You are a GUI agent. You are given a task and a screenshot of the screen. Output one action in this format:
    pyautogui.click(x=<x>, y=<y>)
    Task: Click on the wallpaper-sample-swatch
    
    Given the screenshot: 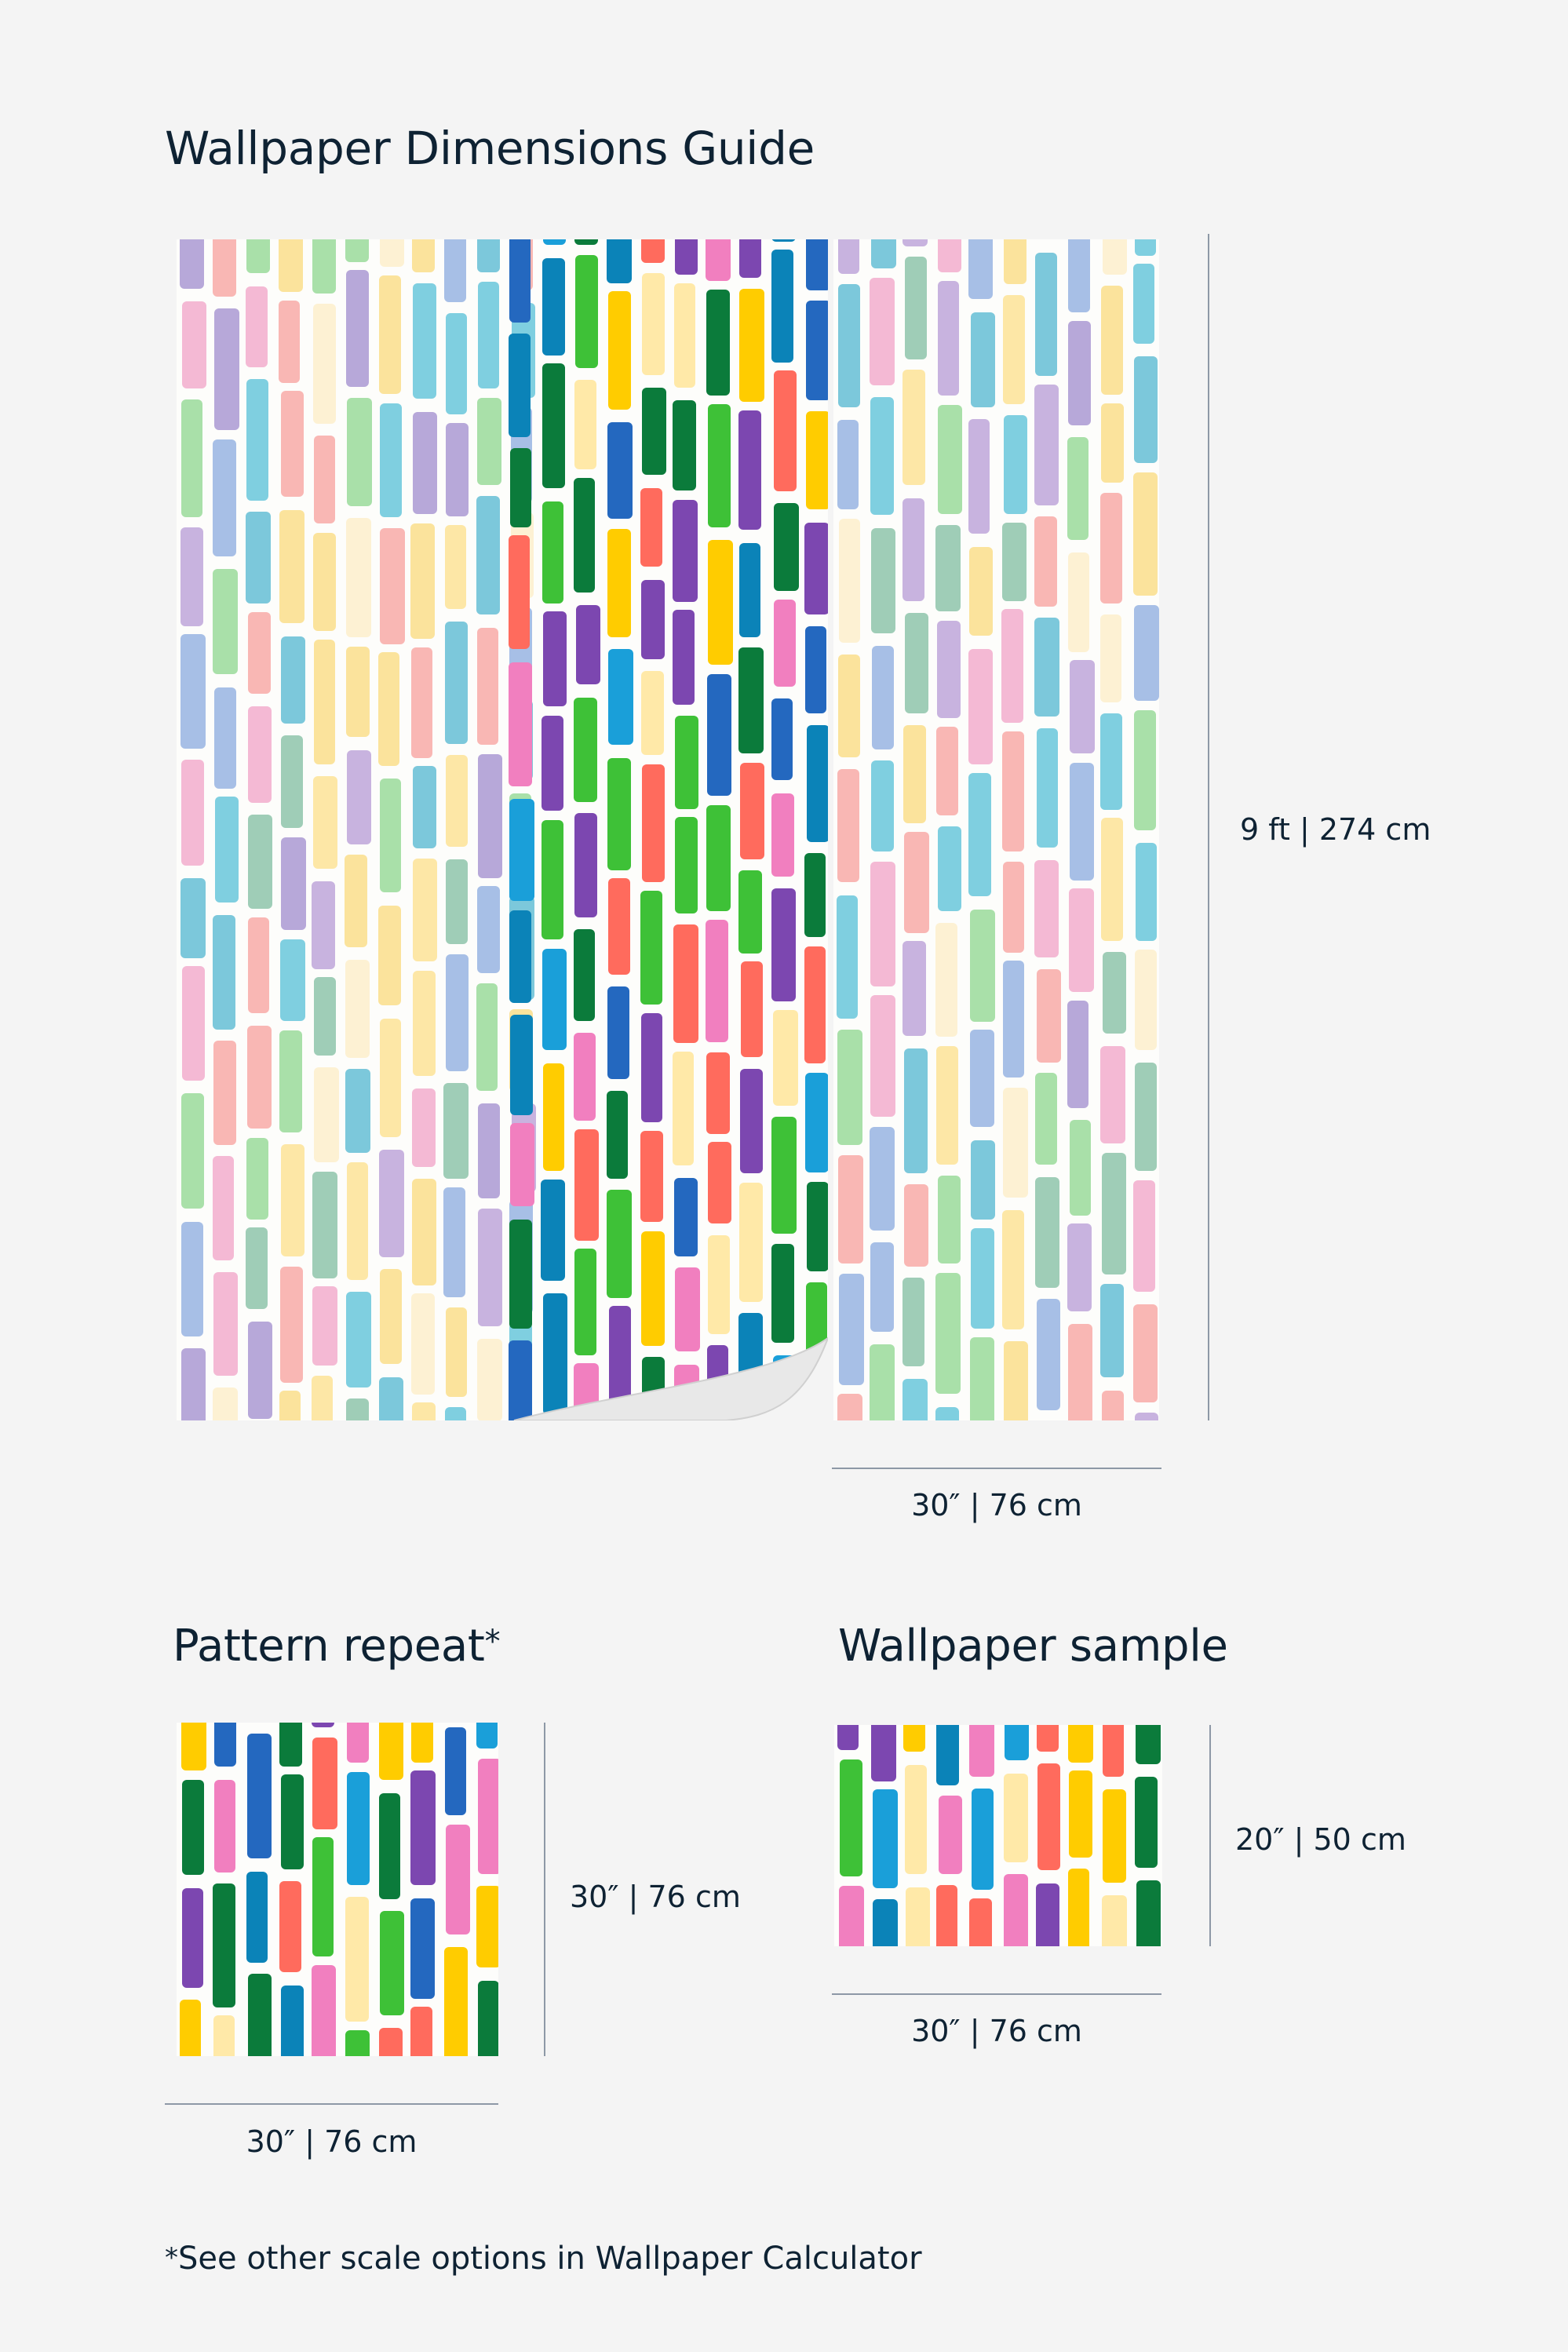 What is the action you would take?
    pyautogui.click(x=998, y=1835)
    